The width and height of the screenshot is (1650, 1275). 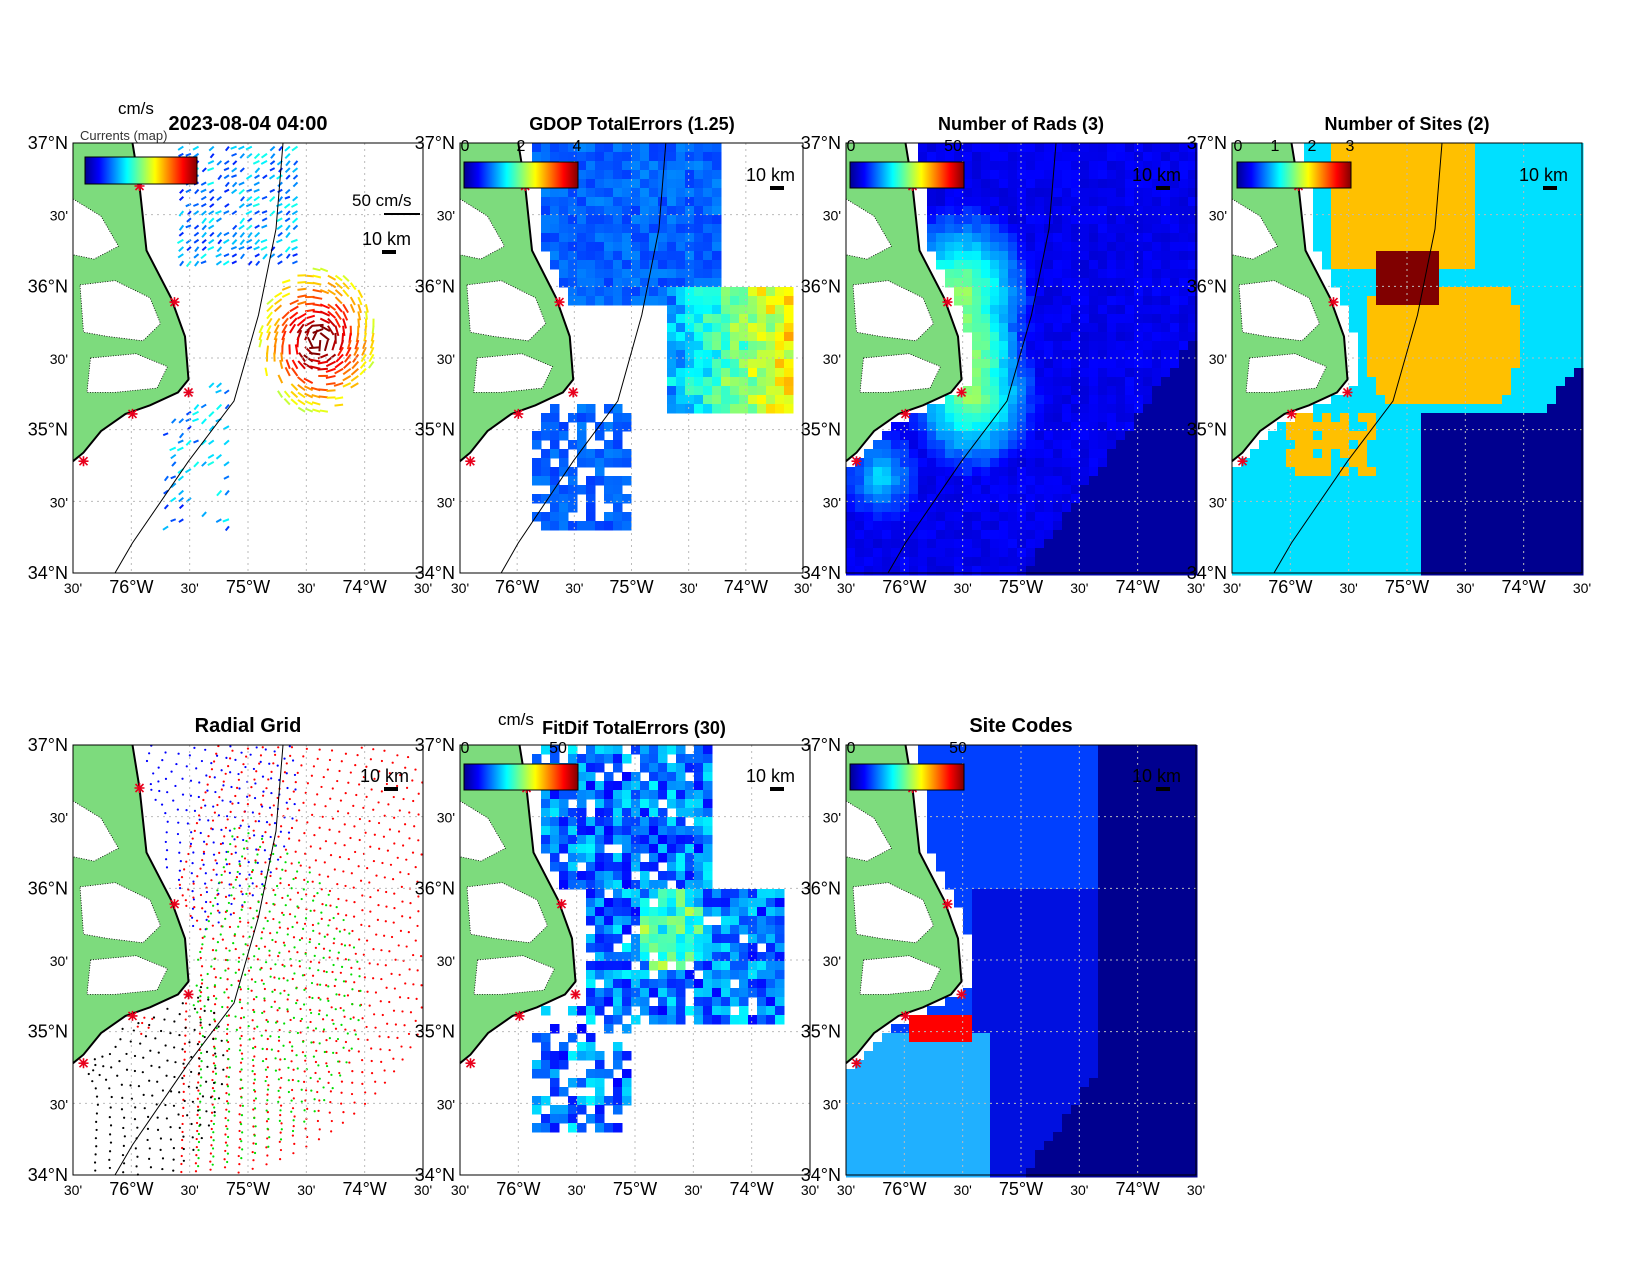 What do you see at coordinates (631, 358) in the screenshot?
I see `map-gdop` at bounding box center [631, 358].